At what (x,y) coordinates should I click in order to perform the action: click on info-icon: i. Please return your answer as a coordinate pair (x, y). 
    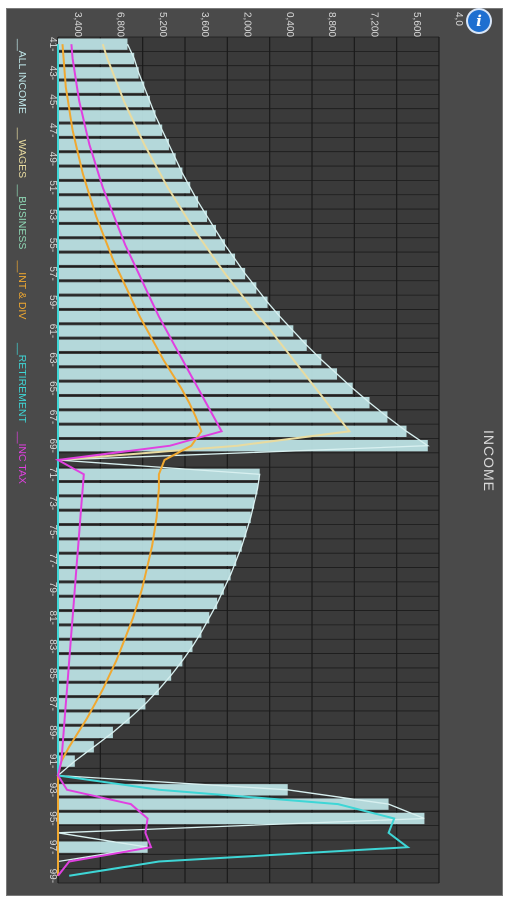
    Looking at the image, I should click on (479, 21).